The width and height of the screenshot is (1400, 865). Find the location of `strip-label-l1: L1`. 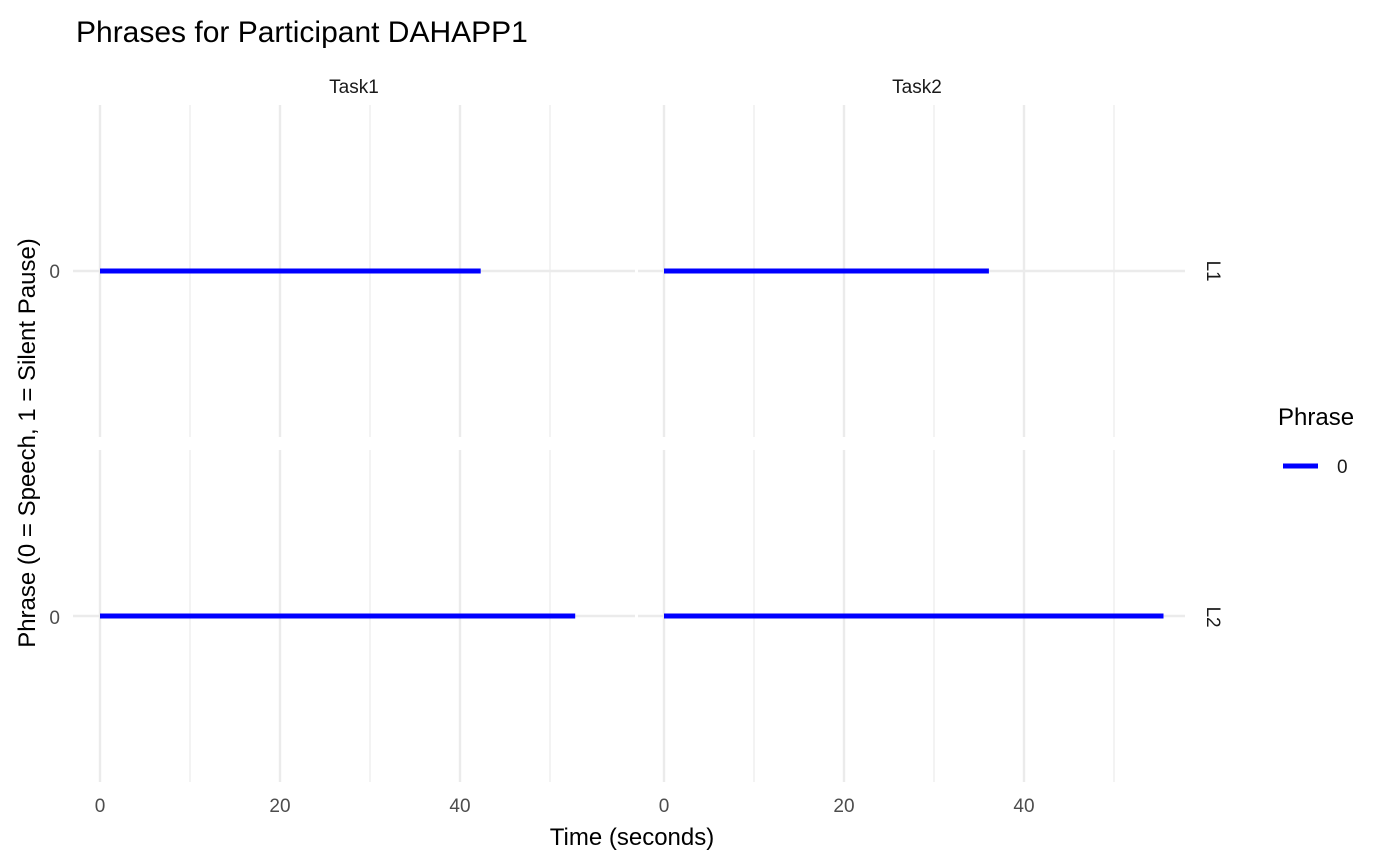

strip-label-l1: L1 is located at coordinates (1212, 270).